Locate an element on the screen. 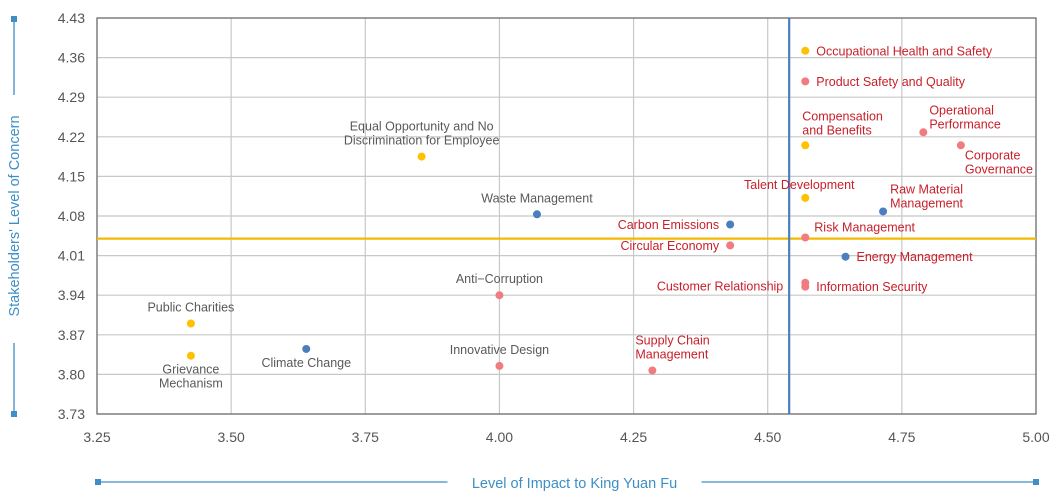  point-label: Risk Management is located at coordinates (864, 227).